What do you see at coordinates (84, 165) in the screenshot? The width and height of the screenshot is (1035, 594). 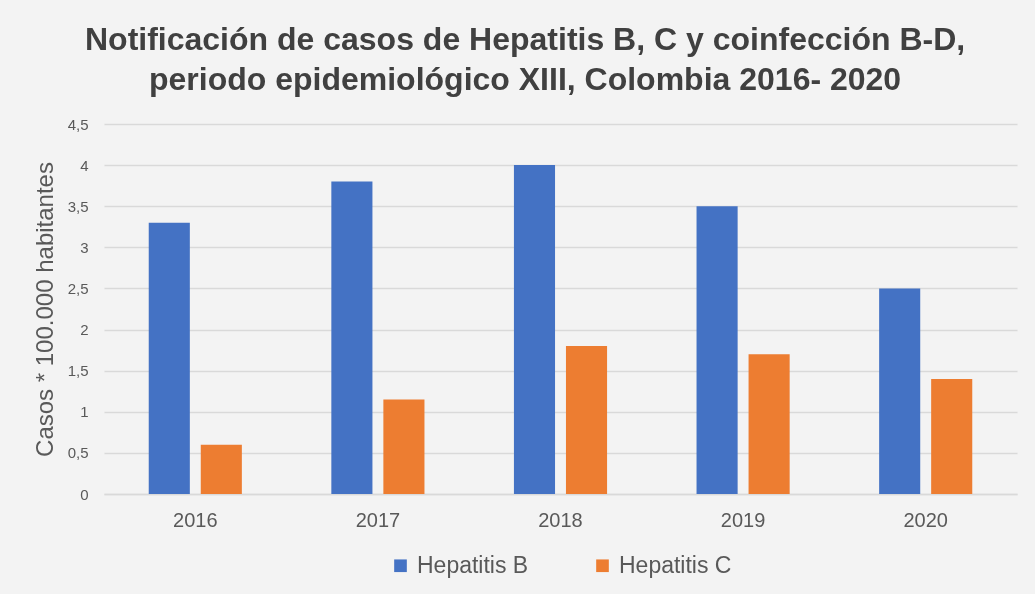 I see `y-tick-label: 4` at bounding box center [84, 165].